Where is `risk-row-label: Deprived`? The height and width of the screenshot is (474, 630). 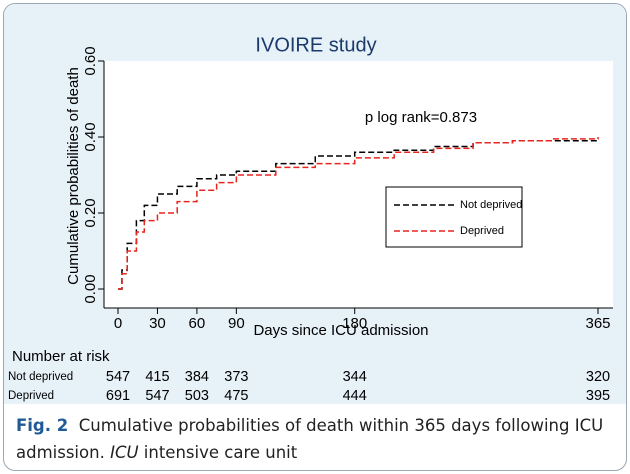 risk-row-label: Deprived is located at coordinates (31, 396).